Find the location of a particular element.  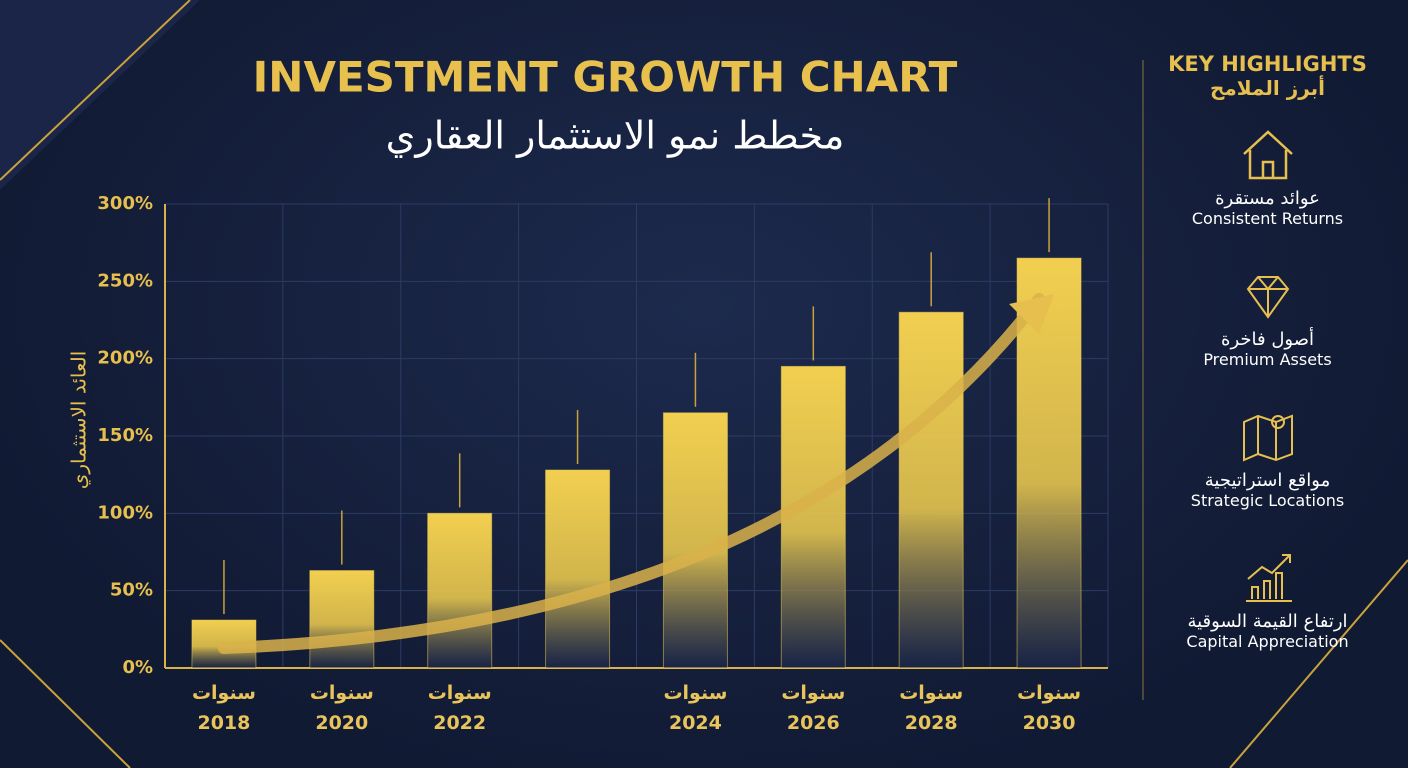

arrow-head is located at coordinates (1032, 314).